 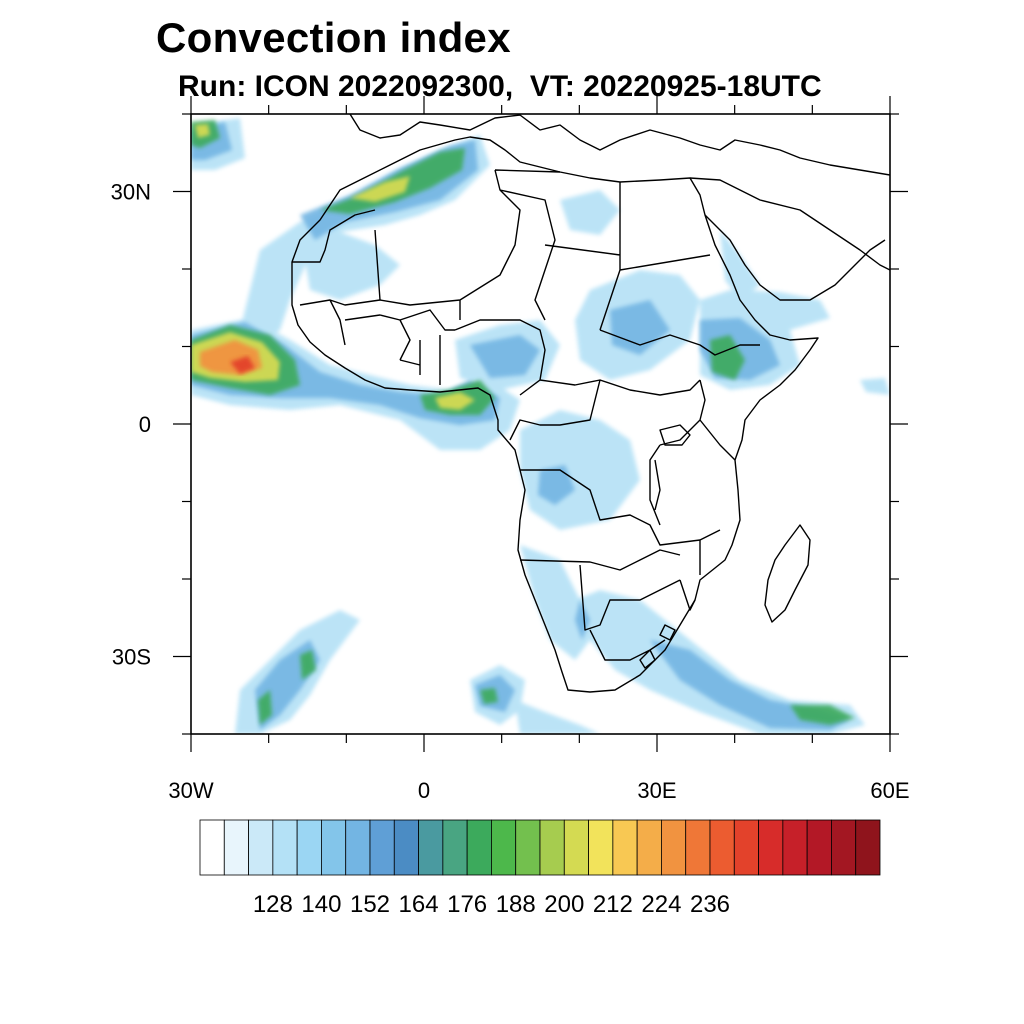 I want to click on madagascar-coastline, so click(x=787, y=573).